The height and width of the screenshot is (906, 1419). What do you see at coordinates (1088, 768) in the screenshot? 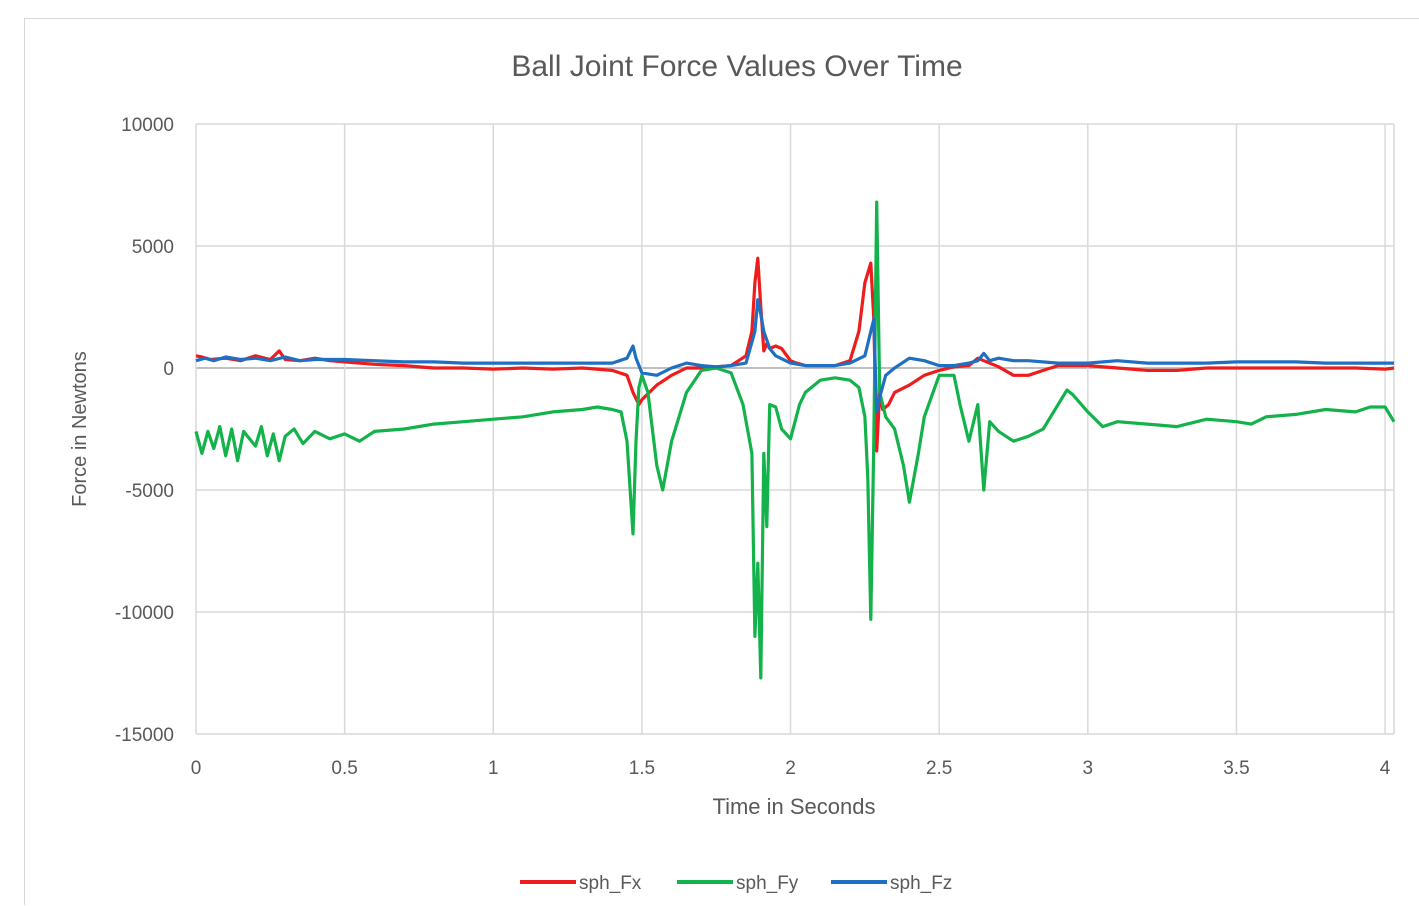
I see `x-tick-label: 3` at bounding box center [1088, 768].